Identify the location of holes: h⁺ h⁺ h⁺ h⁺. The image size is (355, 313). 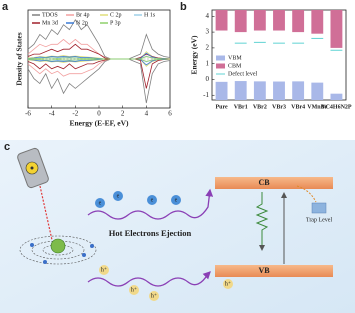
(166, 283).